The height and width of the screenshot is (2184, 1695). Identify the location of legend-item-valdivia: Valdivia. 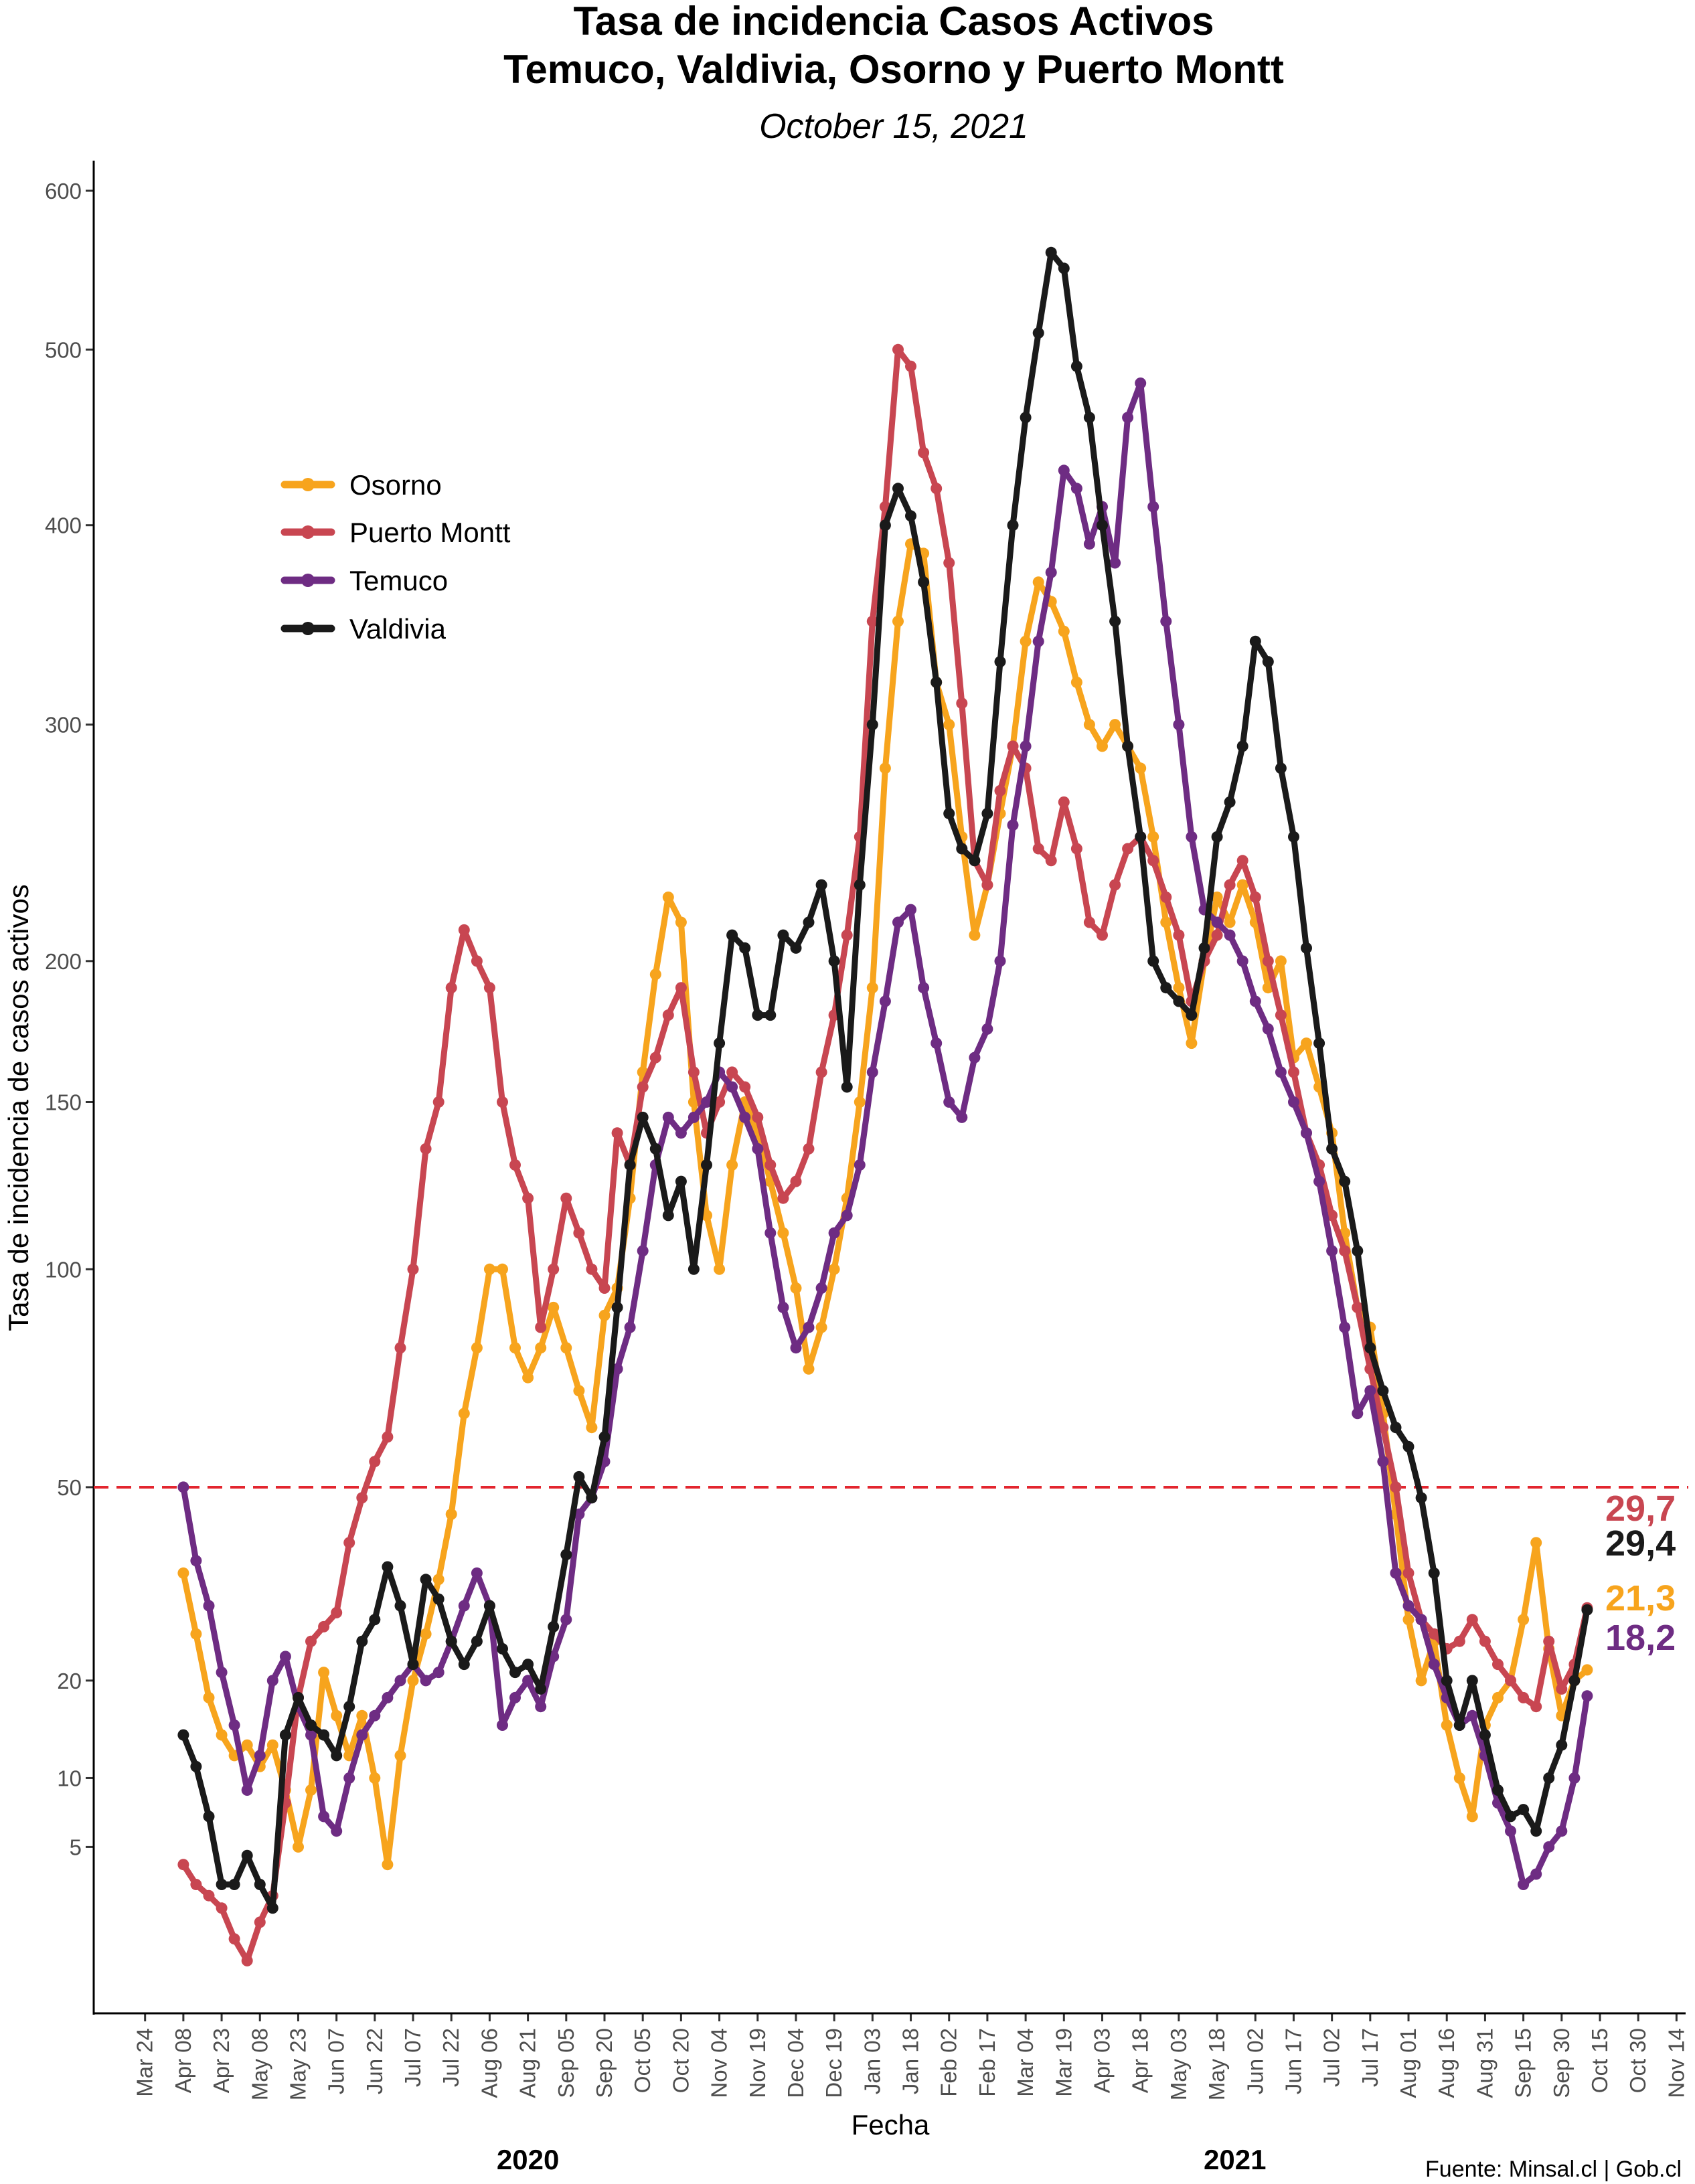
(363, 629).